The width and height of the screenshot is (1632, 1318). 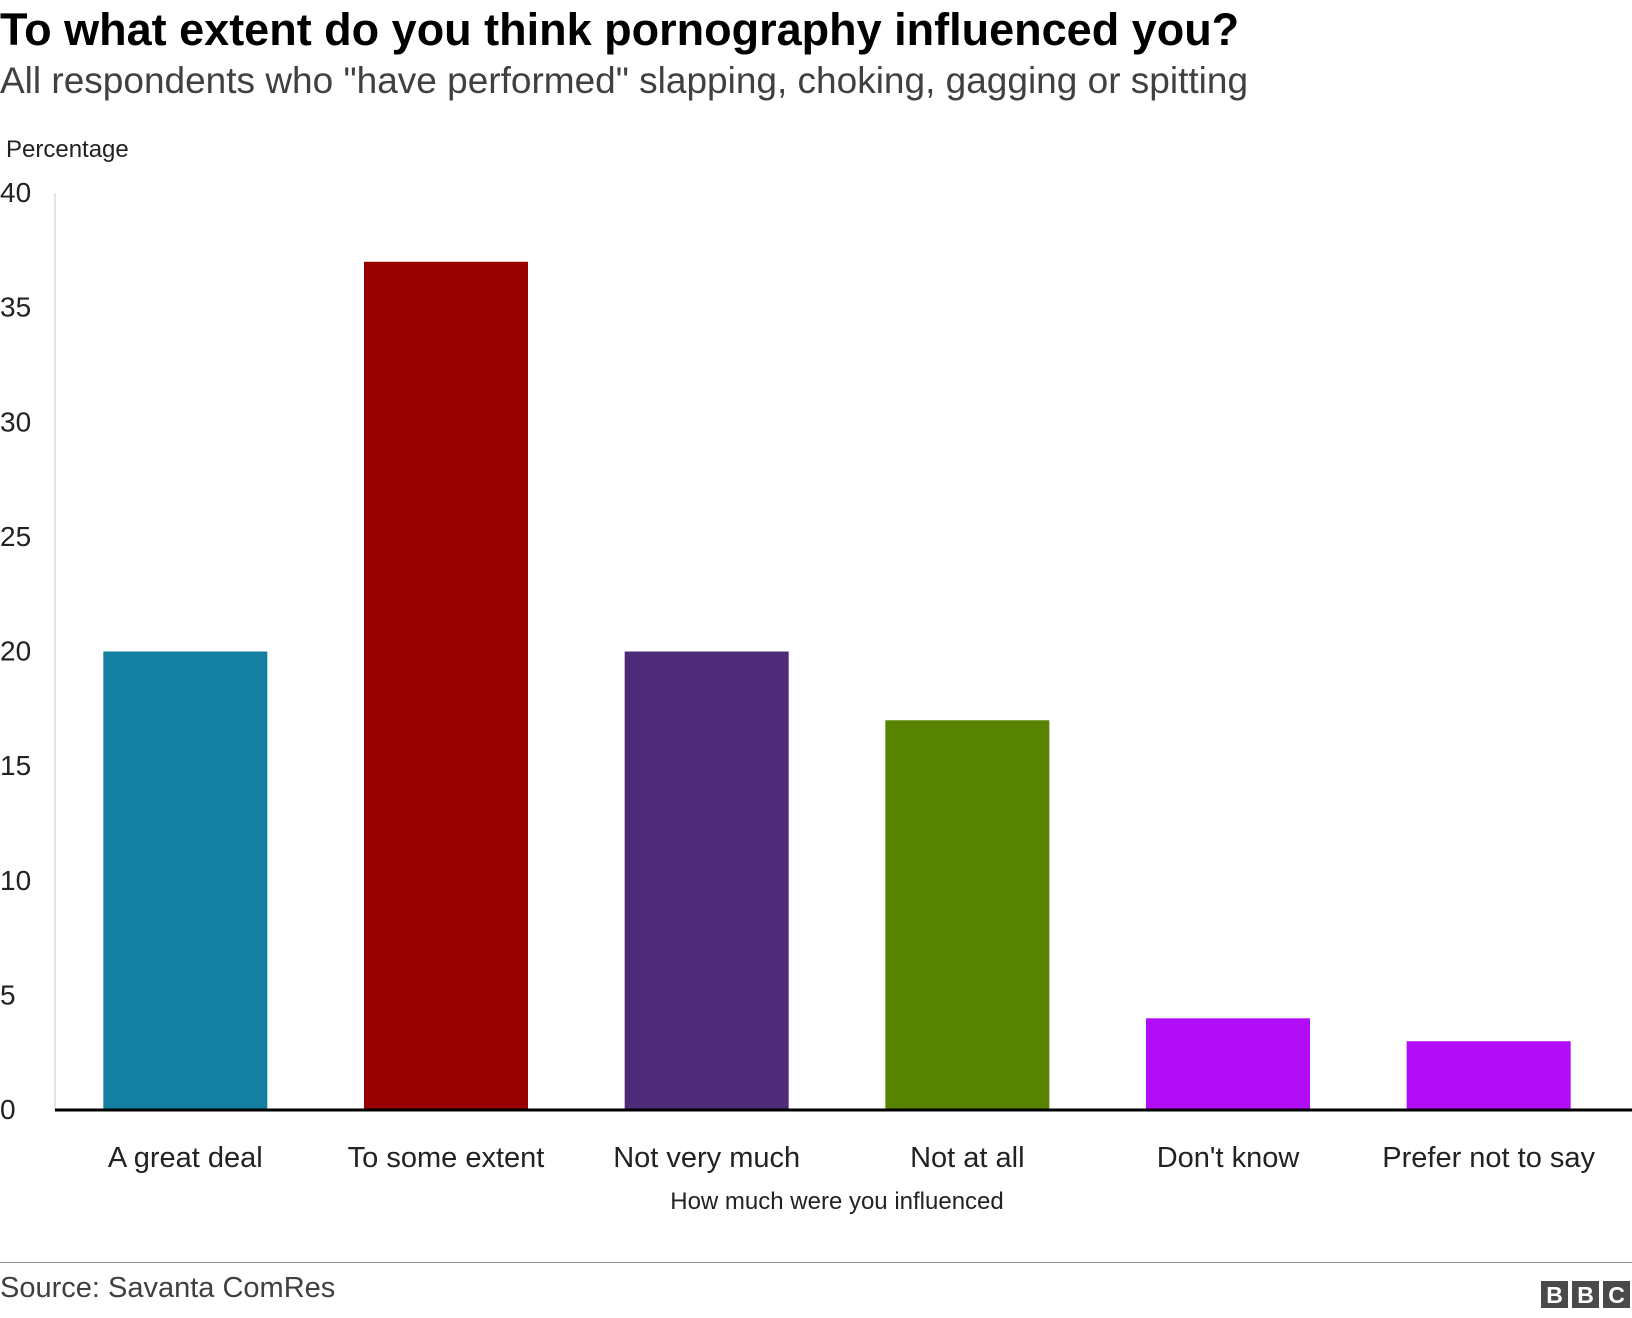 I want to click on y-axis-label: Percentage, so click(x=67, y=149).